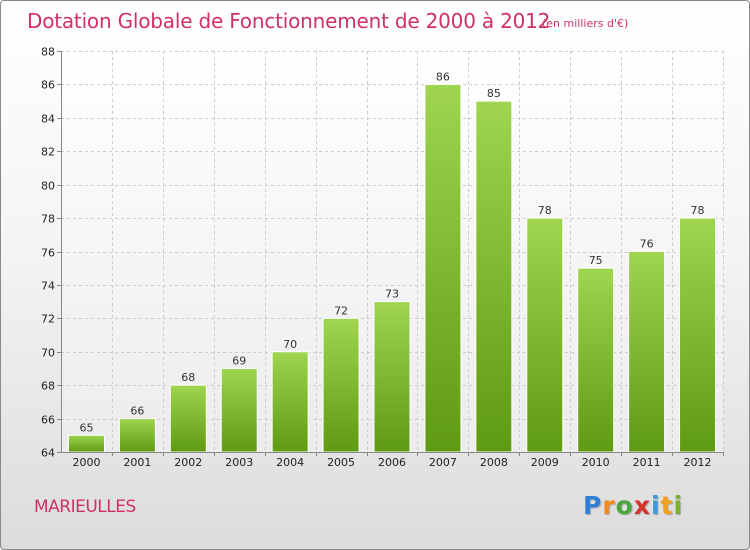 This screenshot has height=550, width=750. I want to click on logo-letter: P, so click(593, 505).